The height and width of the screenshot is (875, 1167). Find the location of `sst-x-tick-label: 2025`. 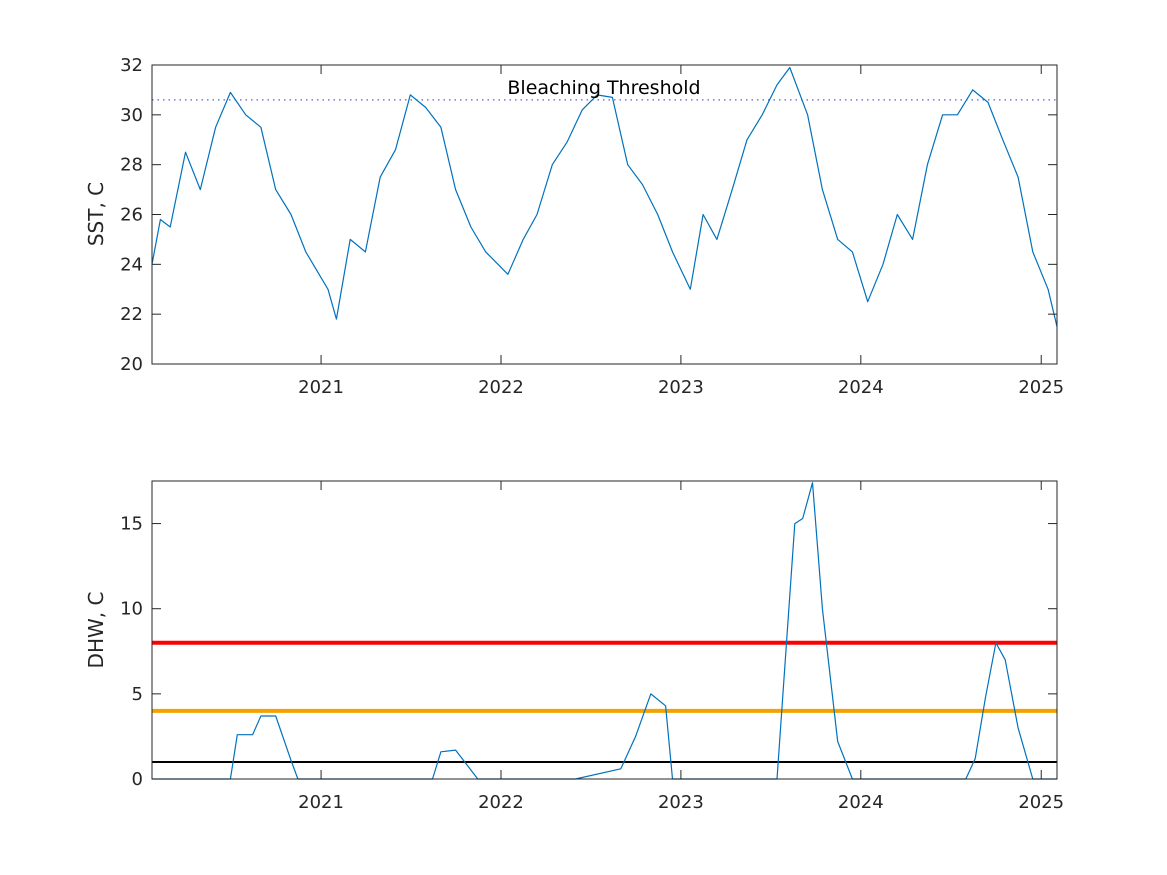

sst-x-tick-label: 2025 is located at coordinates (1041, 387).